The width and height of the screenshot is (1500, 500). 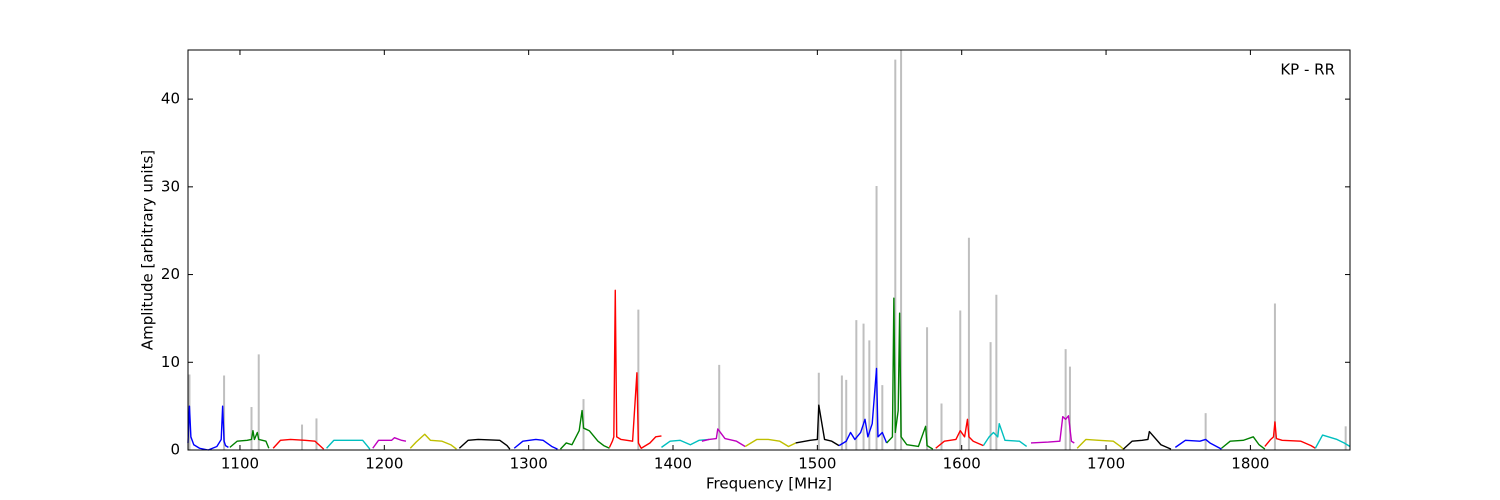 What do you see at coordinates (529, 464) in the screenshot?
I see `x-tick-label: 1300` at bounding box center [529, 464].